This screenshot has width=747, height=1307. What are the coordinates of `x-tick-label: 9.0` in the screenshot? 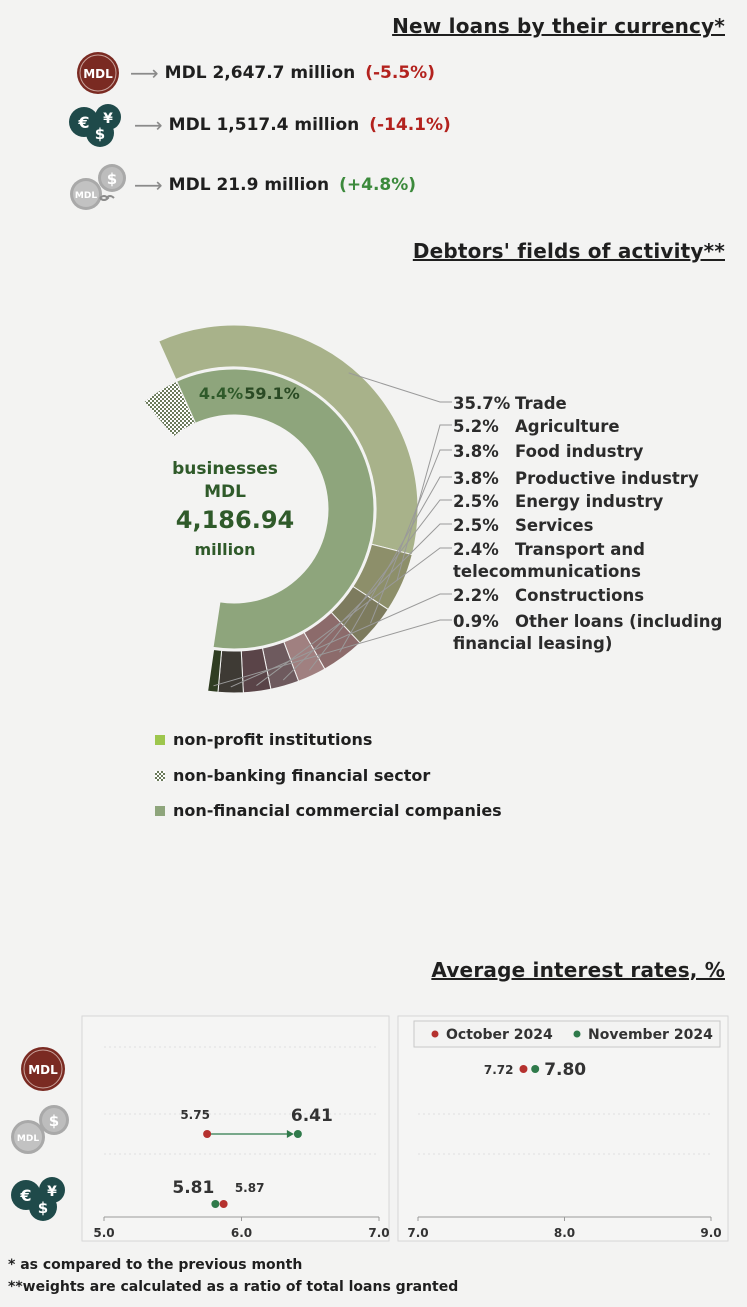 It's located at (710, 1233).